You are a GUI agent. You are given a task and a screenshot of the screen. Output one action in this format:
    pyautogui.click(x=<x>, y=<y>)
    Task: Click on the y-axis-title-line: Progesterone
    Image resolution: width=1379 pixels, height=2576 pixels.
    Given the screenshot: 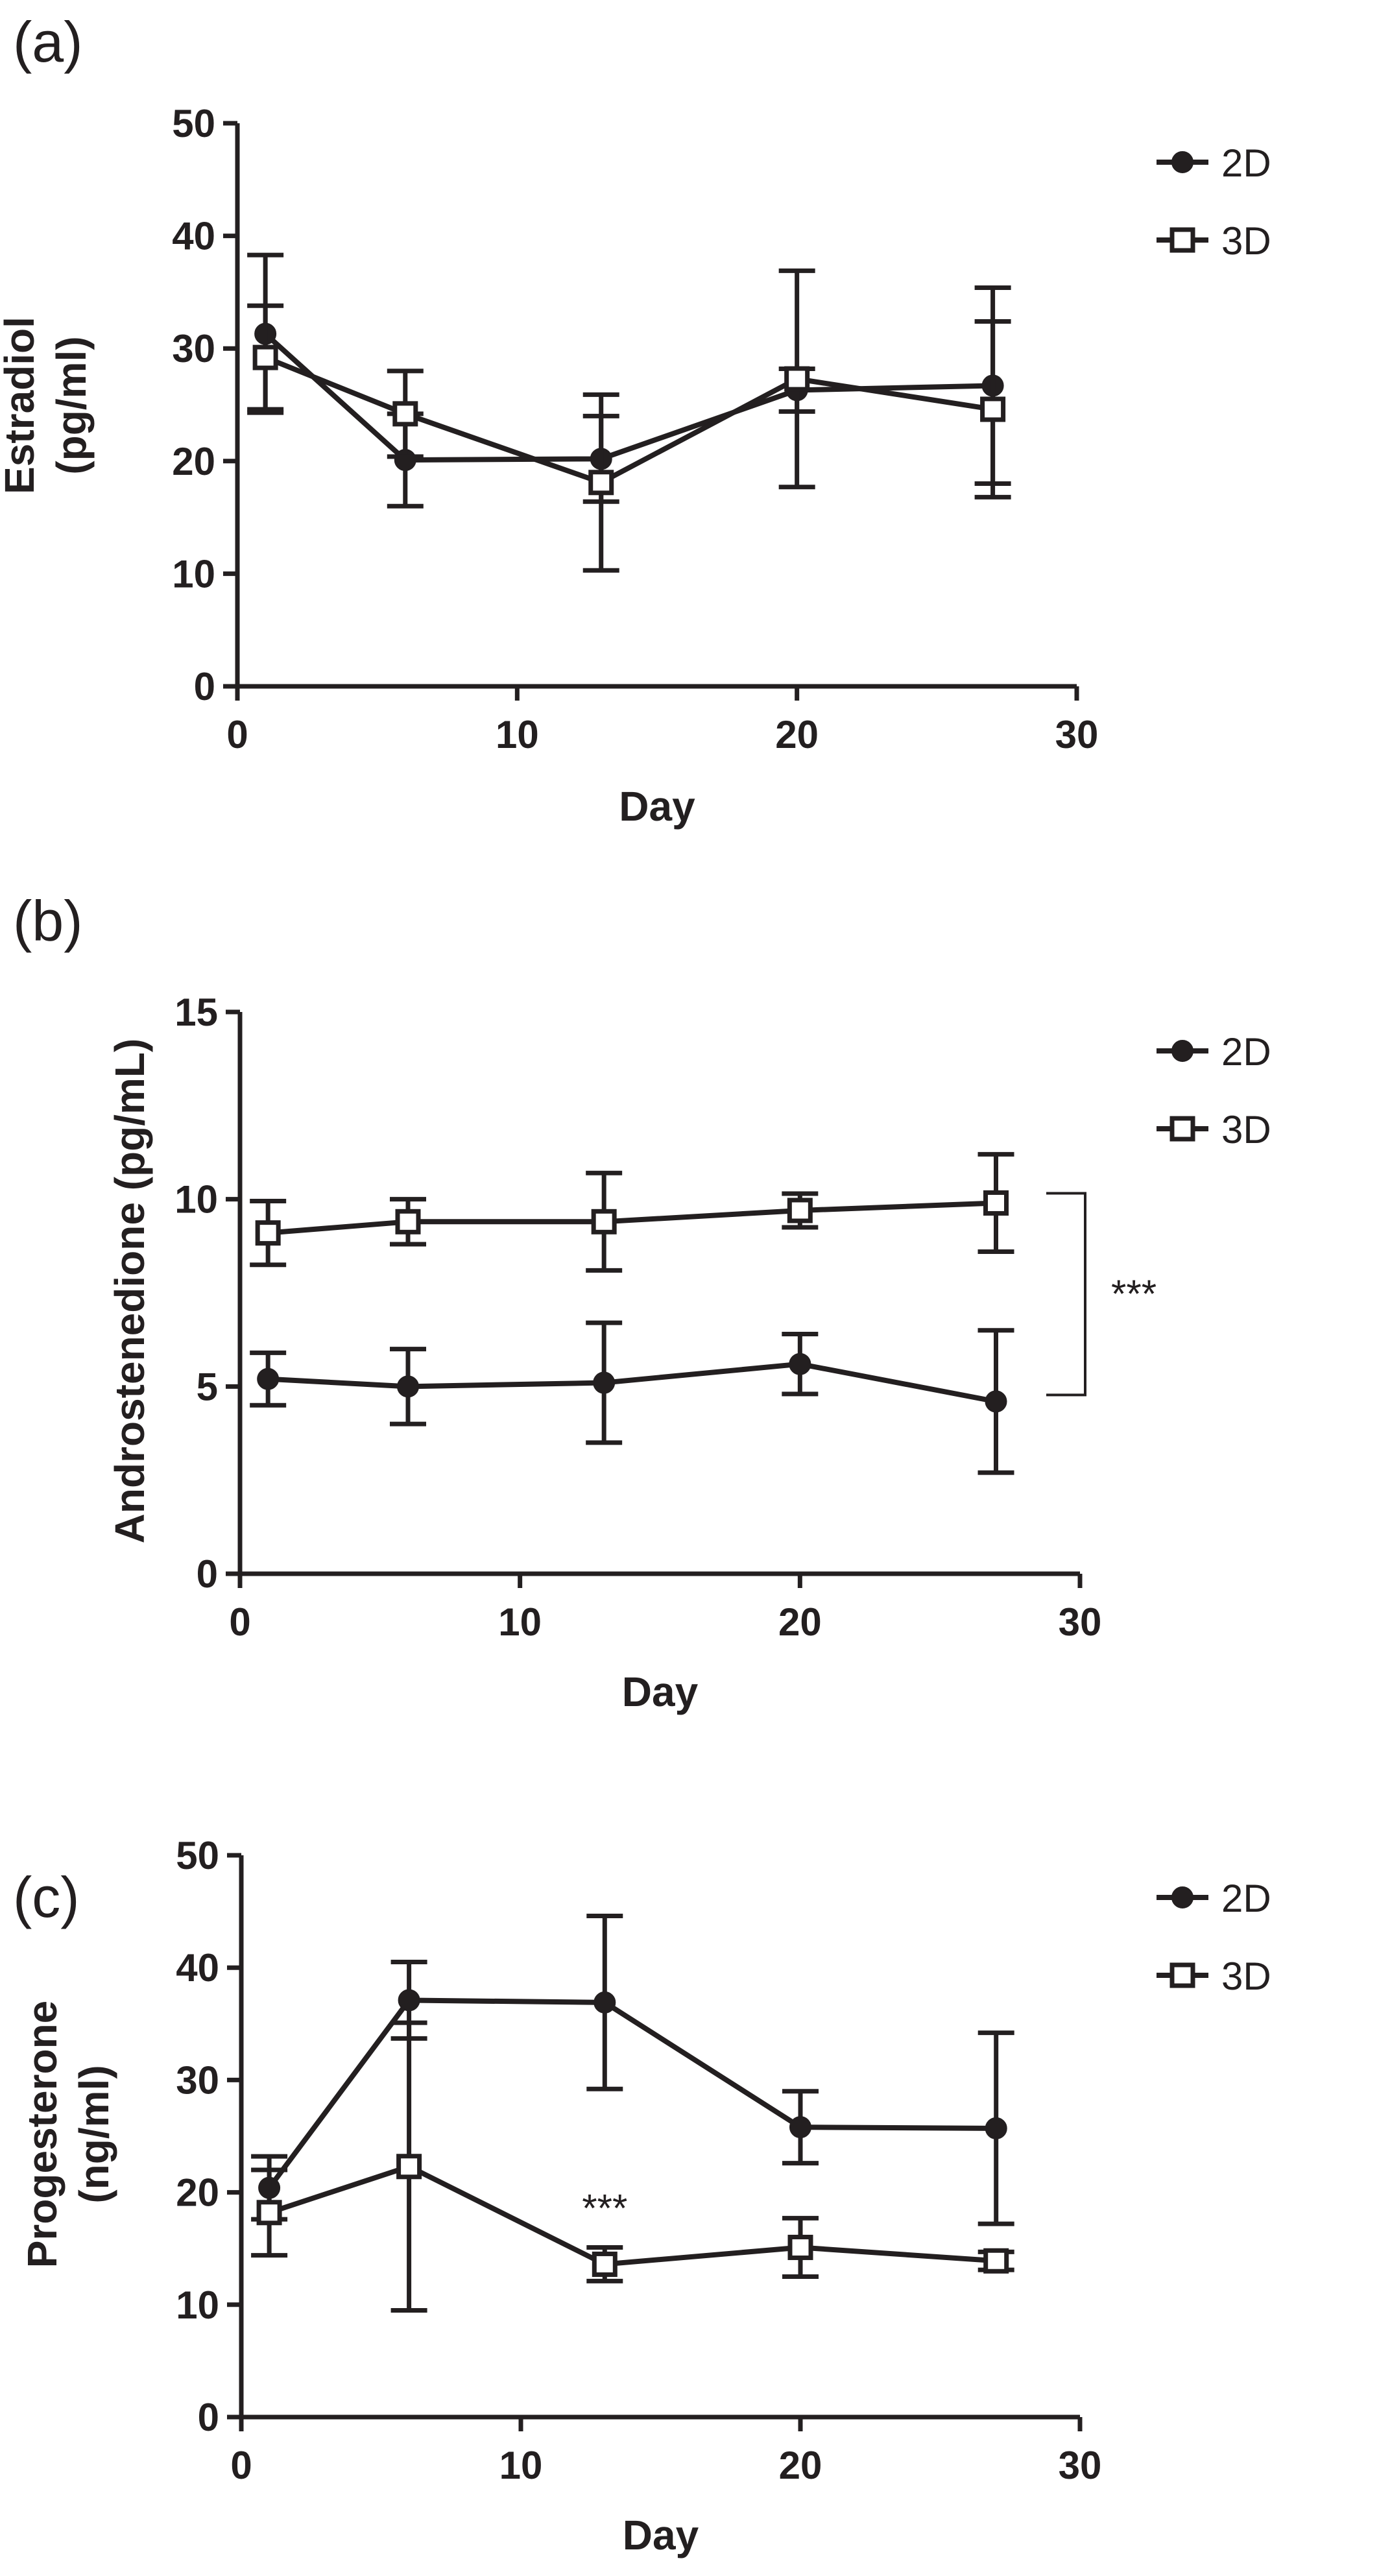 What is the action you would take?
    pyautogui.click(x=42, y=2135)
    